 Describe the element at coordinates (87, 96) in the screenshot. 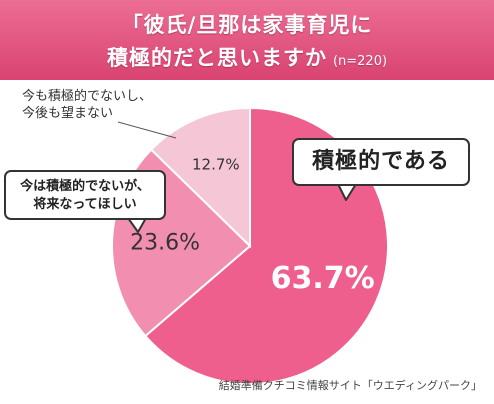

I see `top-slice-label-line1: 今も積極的でないし、` at that location.